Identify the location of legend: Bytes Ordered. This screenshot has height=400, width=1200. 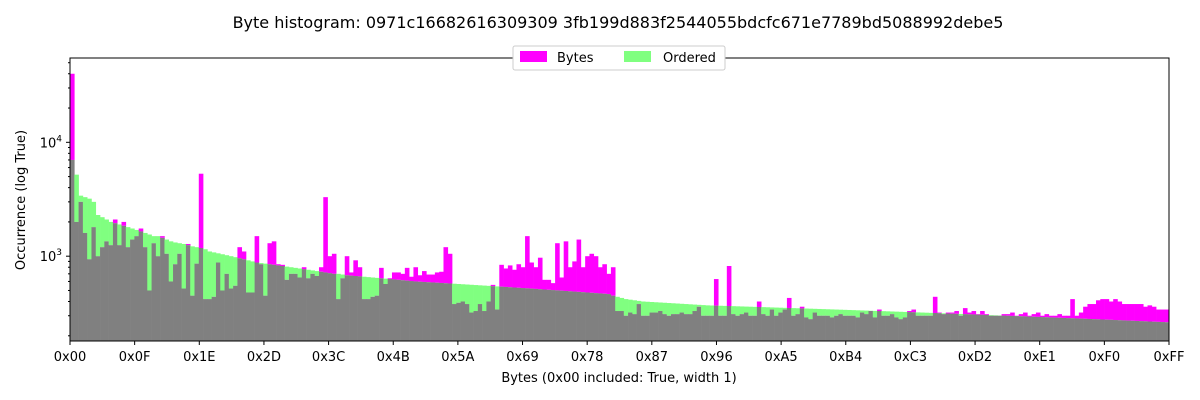
(619, 58).